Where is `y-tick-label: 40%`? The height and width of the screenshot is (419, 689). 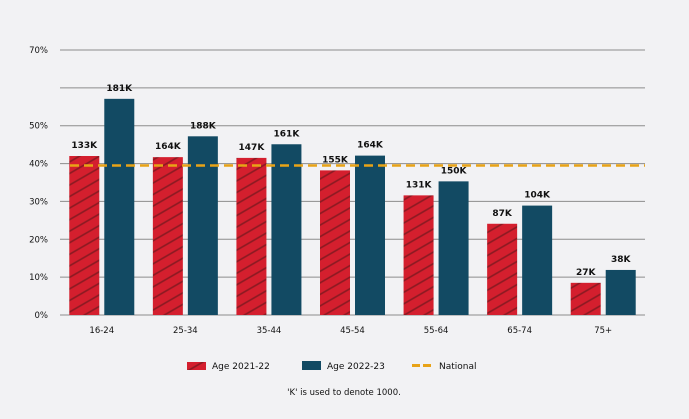 y-tick-label: 40% is located at coordinates (38, 165).